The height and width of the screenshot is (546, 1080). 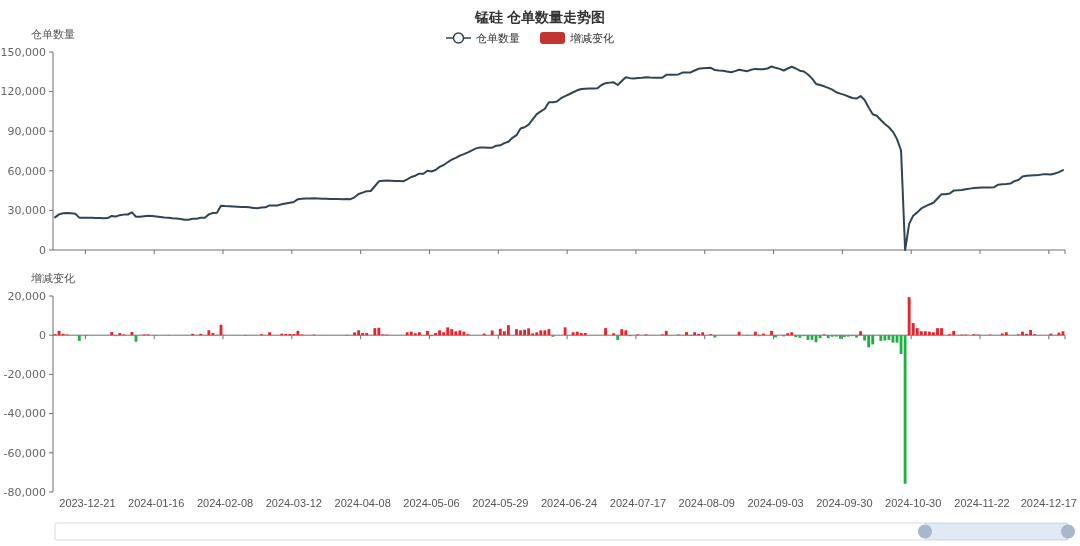 I want to click on x-tick-label: 2024-07-17, so click(x=638, y=503).